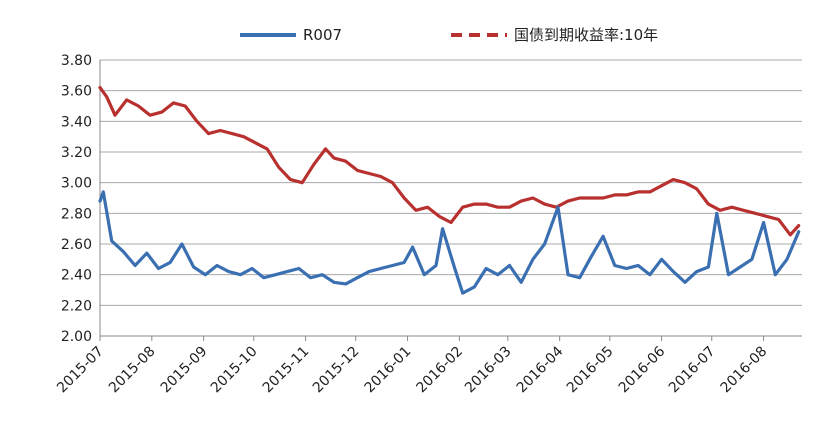 The width and height of the screenshot is (836, 436). Describe the element at coordinates (590, 370) in the screenshot. I see `x-tick-label-10: 2016-05` at that location.